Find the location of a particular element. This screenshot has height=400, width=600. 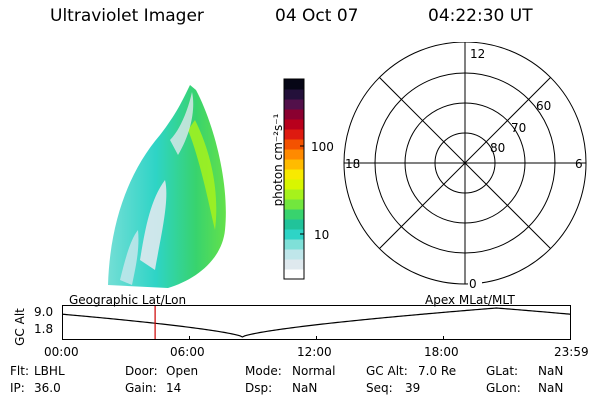

xtick-0600: 06:00 is located at coordinates (187, 352).